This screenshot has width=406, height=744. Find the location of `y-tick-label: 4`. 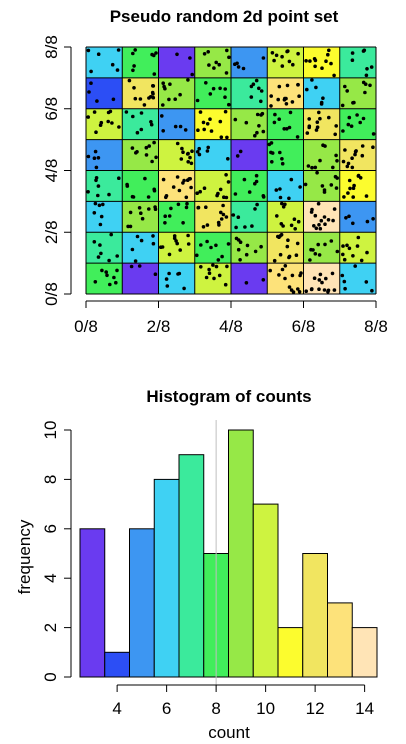

y-tick-label: 4 is located at coordinates (50, 577).